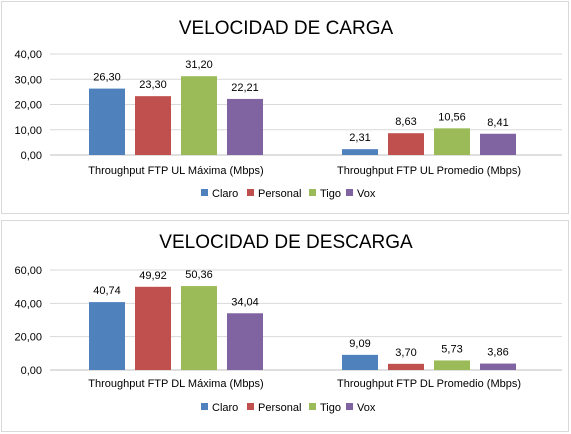 The height and width of the screenshot is (434, 571). I want to click on data-label: 34,04, so click(245, 302).